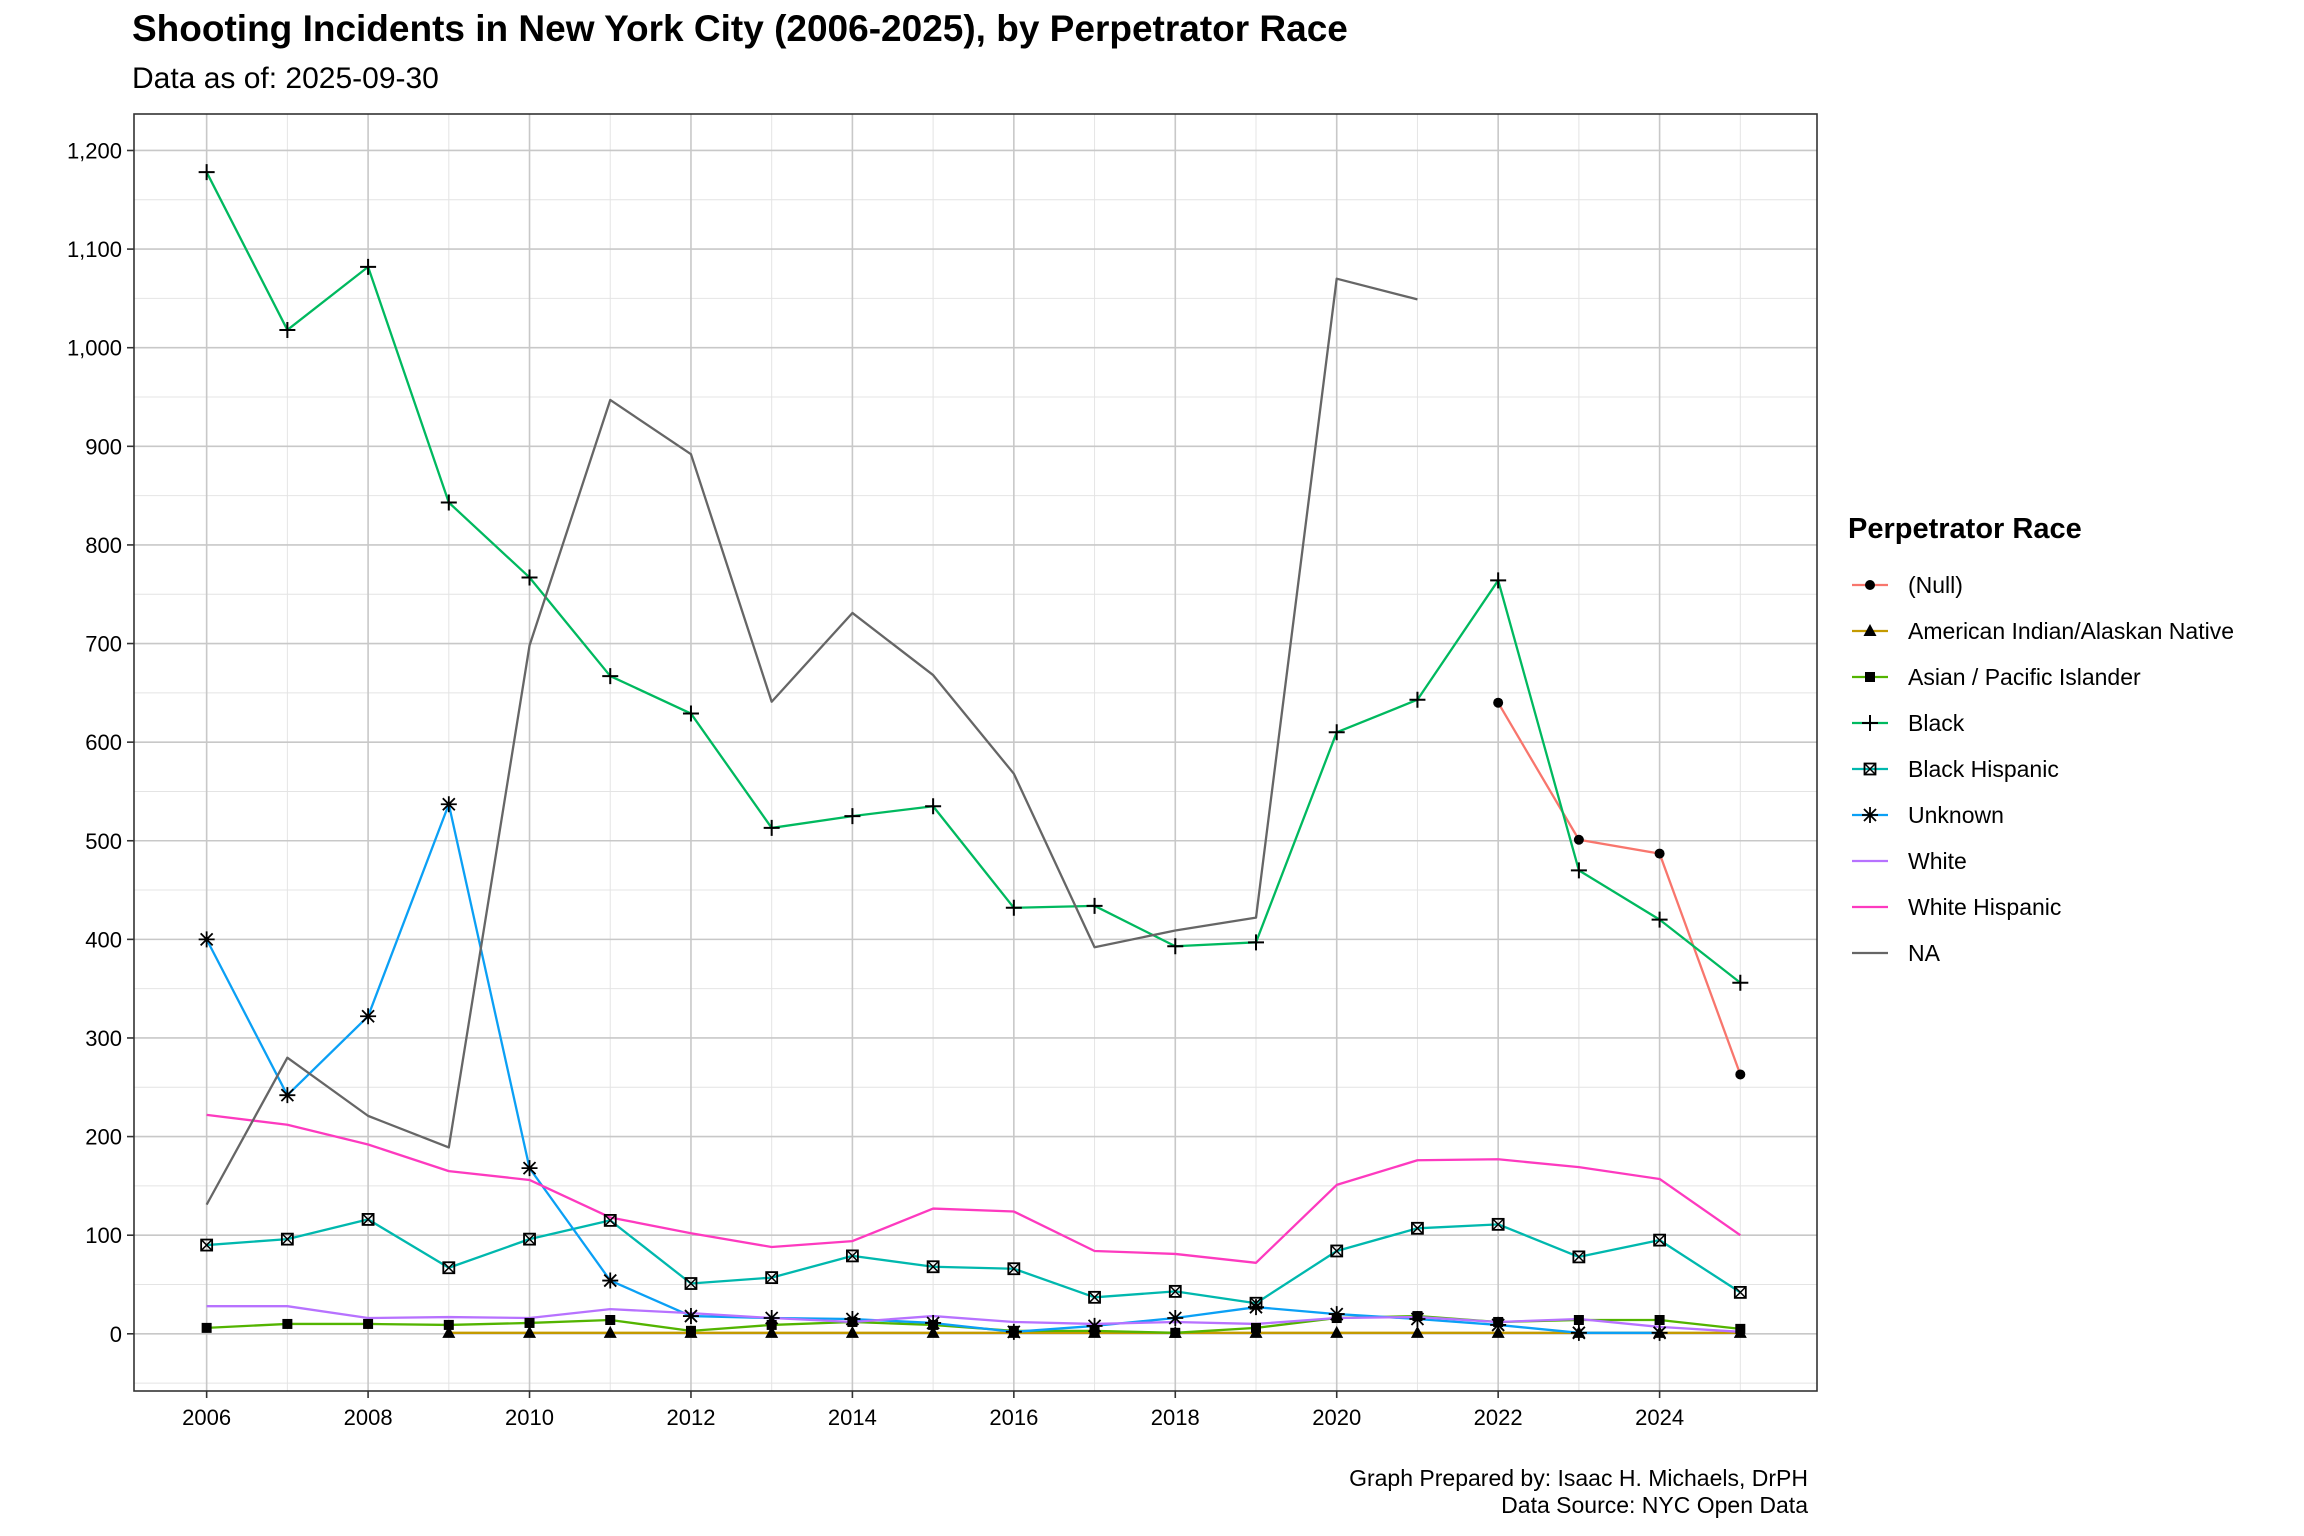 The width and height of the screenshot is (2304, 1536). I want to click on legend-label: Unknown, so click(1956, 814).